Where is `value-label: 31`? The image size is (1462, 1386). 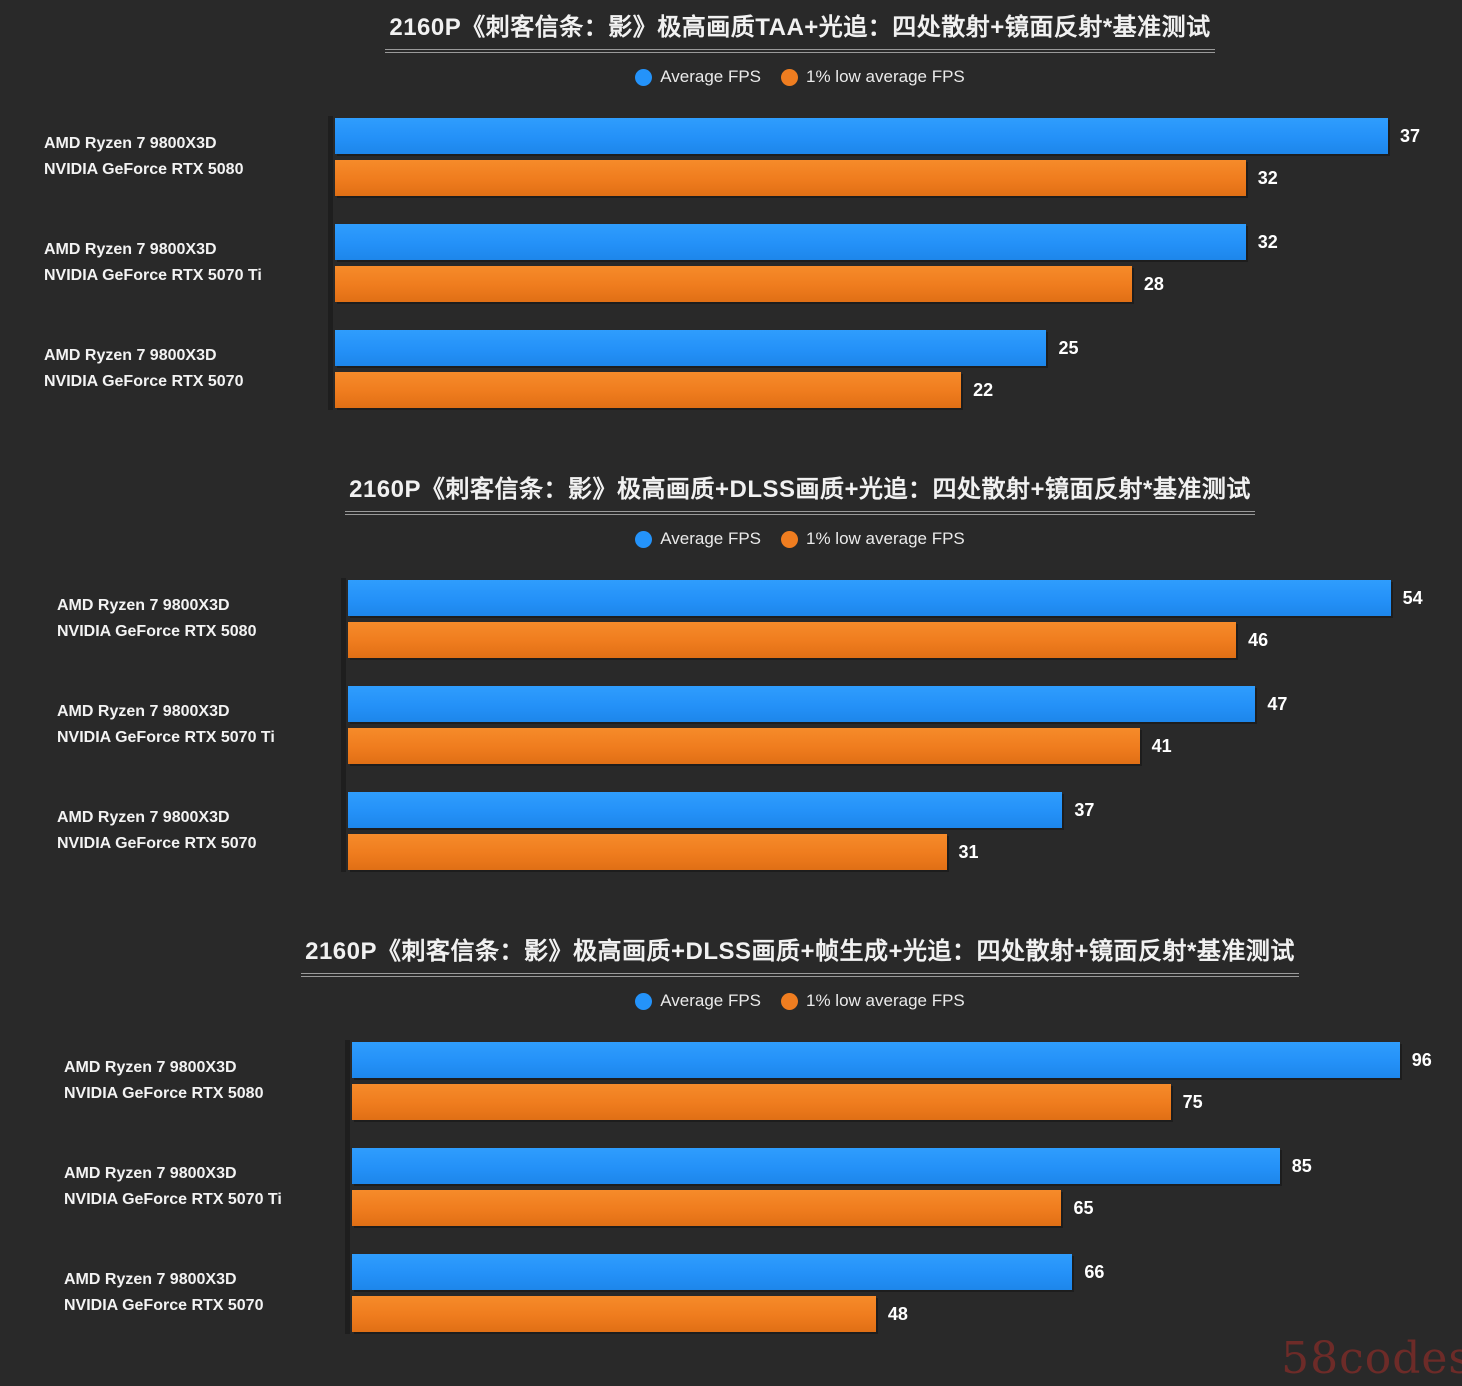 value-label: 31 is located at coordinates (968, 851).